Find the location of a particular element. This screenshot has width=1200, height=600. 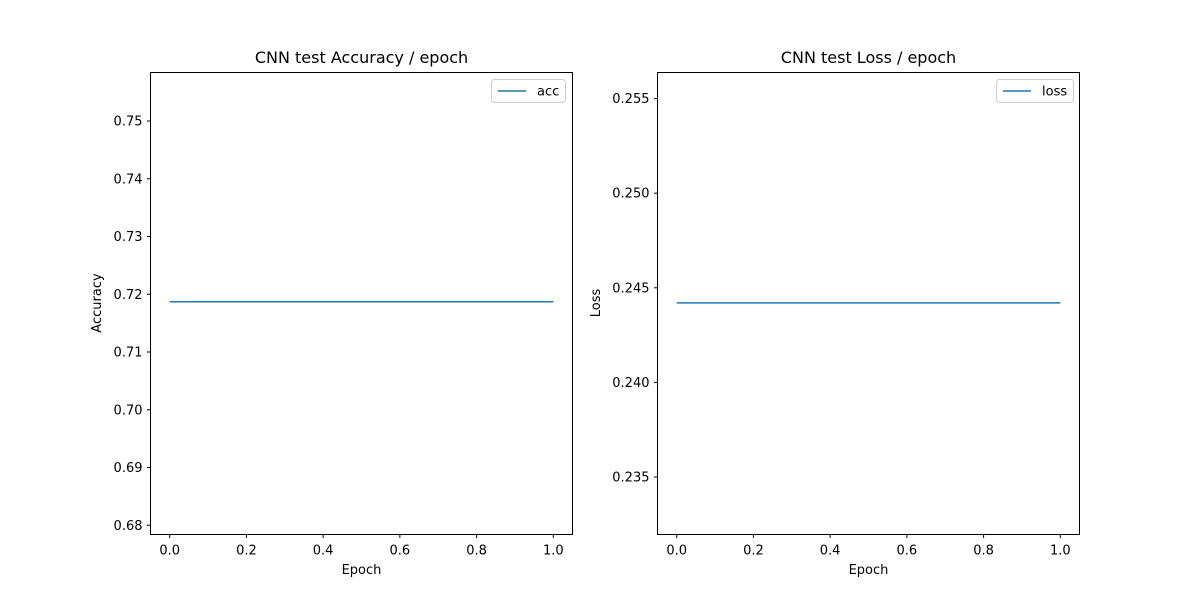

loss-y-tick-label: 0.245 is located at coordinates (630, 288).